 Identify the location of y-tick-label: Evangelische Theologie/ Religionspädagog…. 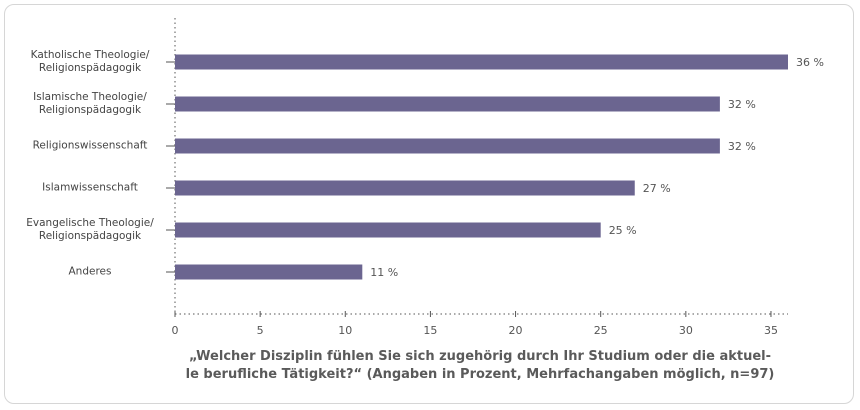
(90, 229).